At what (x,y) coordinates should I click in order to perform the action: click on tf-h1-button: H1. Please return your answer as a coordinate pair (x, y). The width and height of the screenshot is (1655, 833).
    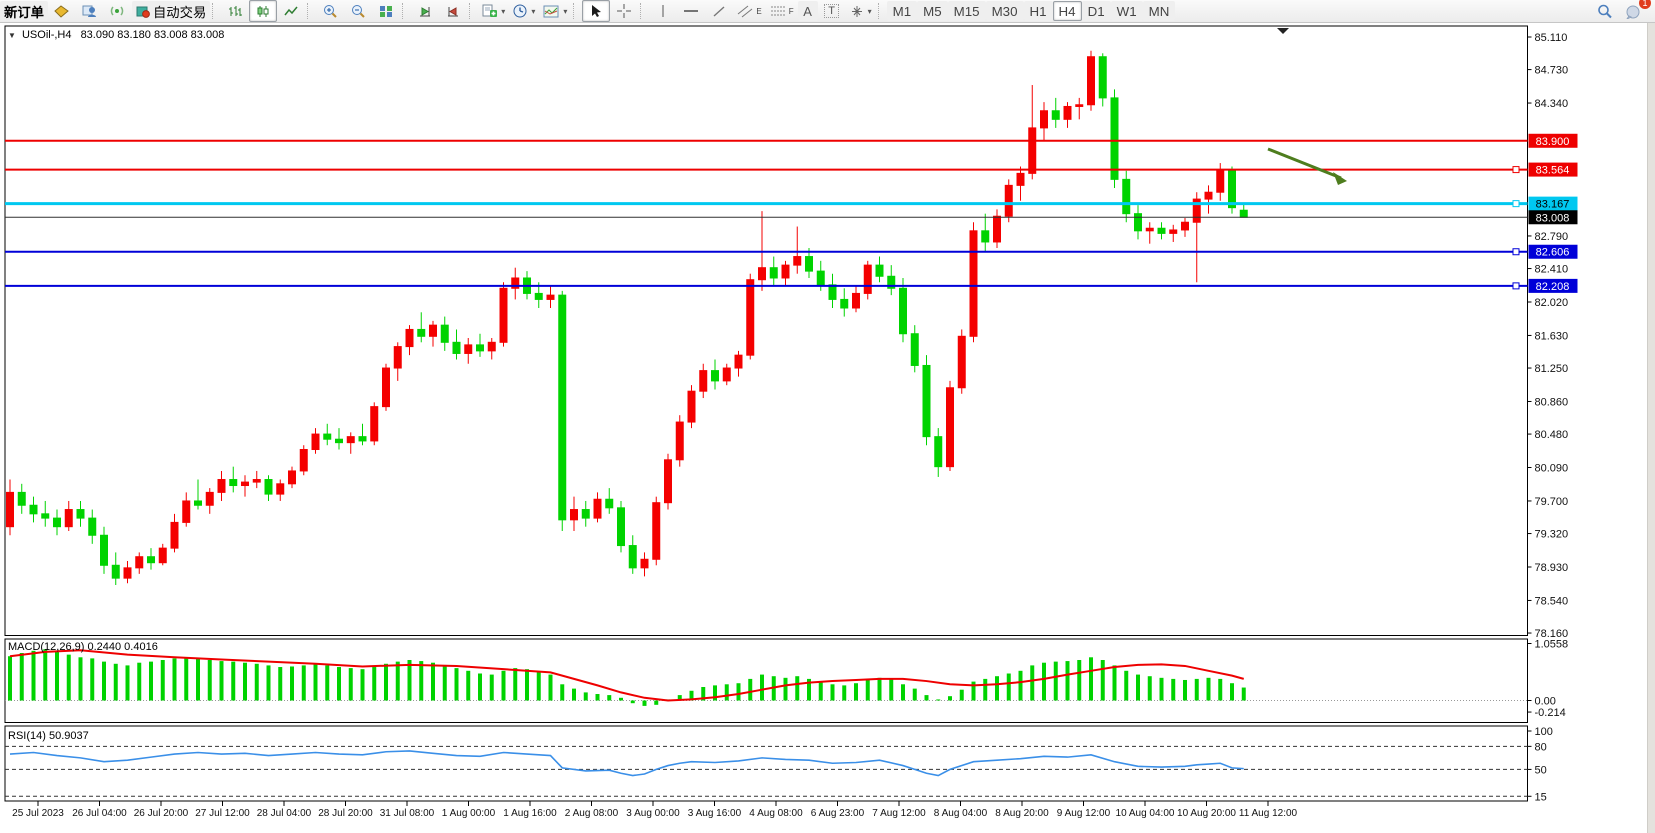
    Looking at the image, I should click on (1038, 11).